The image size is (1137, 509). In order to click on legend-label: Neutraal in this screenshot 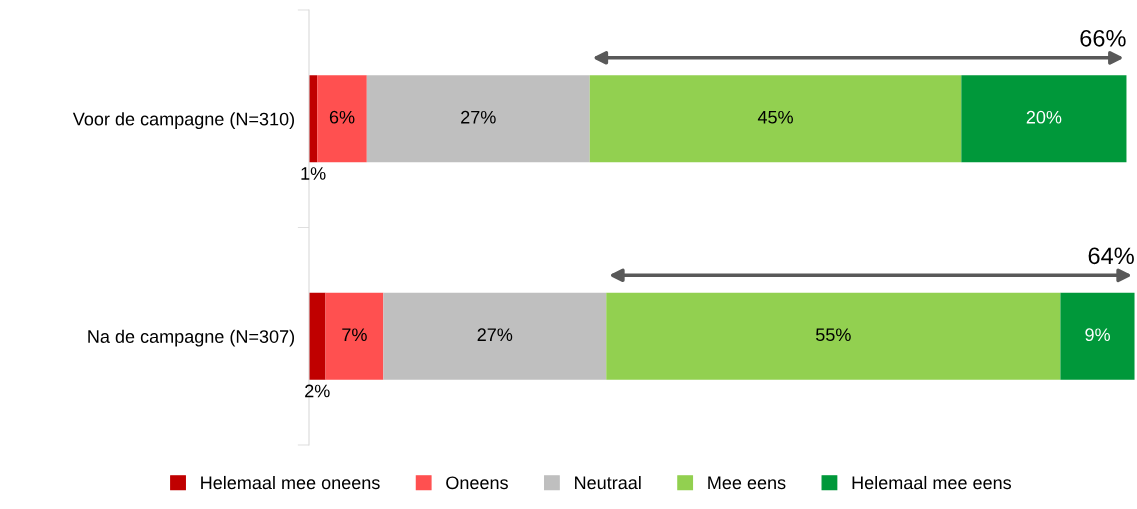, I will do `click(608, 482)`.